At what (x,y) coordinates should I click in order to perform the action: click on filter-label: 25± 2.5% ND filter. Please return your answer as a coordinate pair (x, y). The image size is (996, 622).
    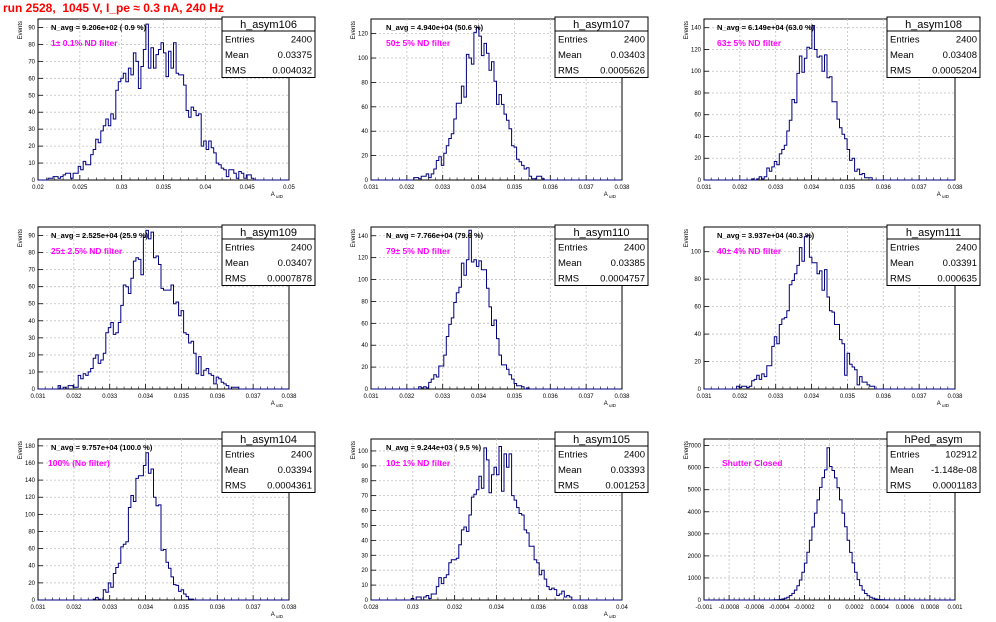
    Looking at the image, I should click on (87, 251).